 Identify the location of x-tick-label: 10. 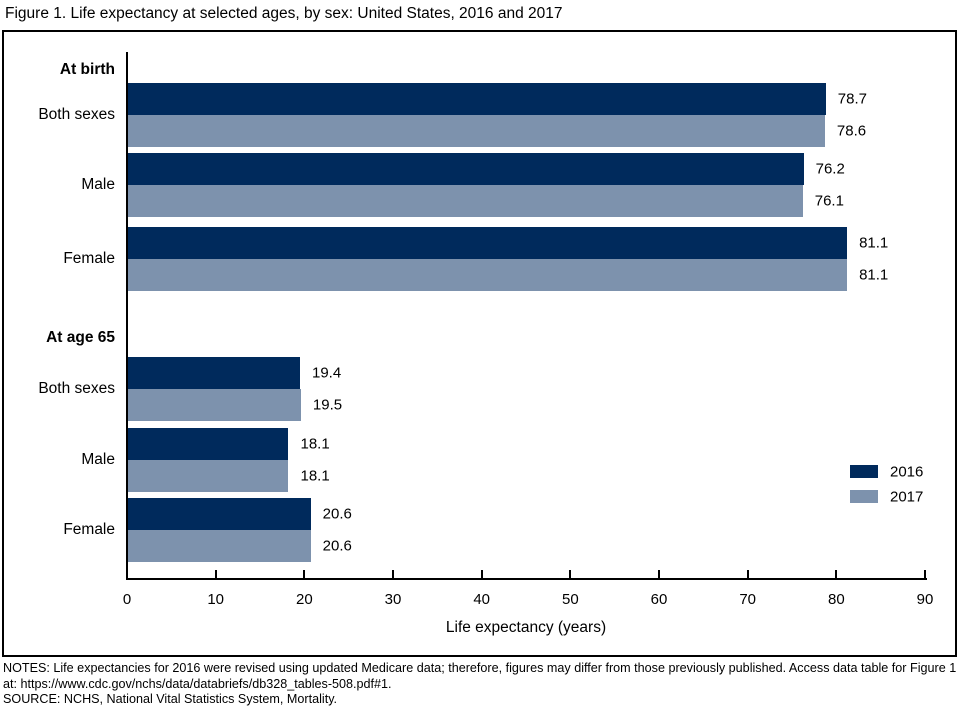
(215, 599).